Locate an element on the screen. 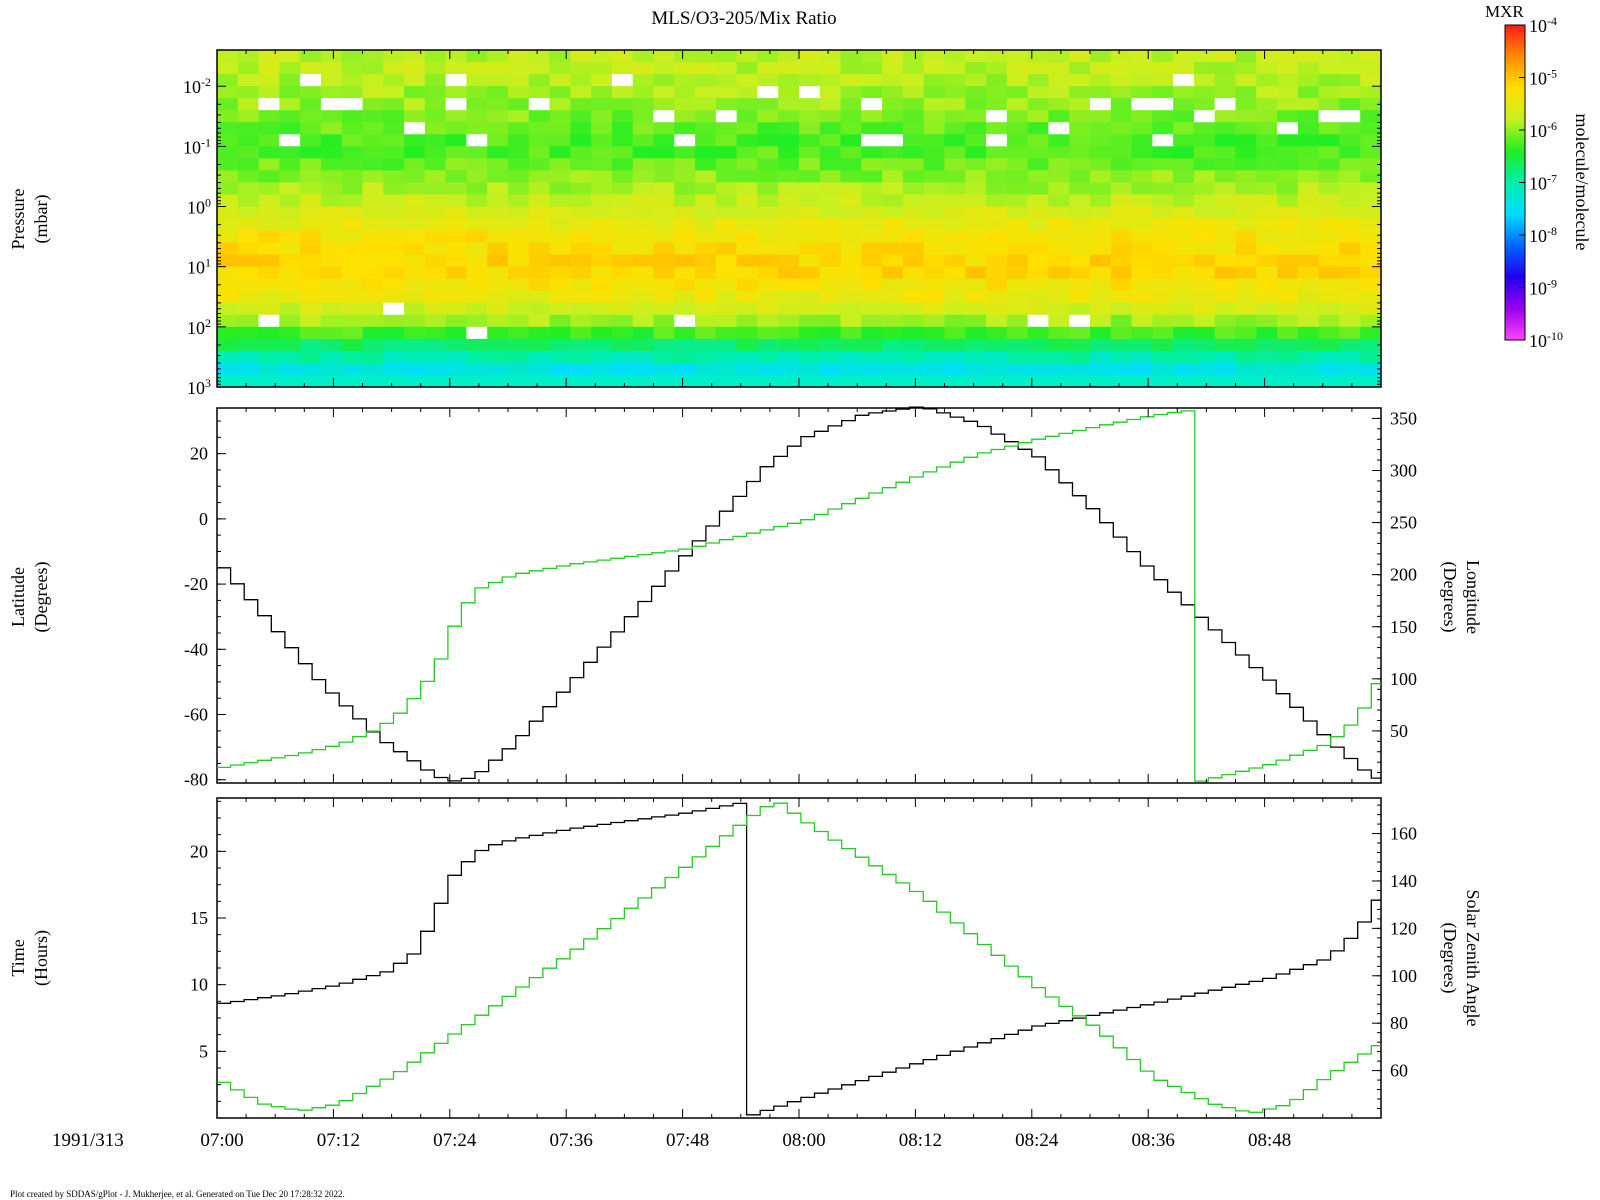 The image size is (1600, 1200). colorbar-tick-label: 10⁻⁵ is located at coordinates (1543, 78).